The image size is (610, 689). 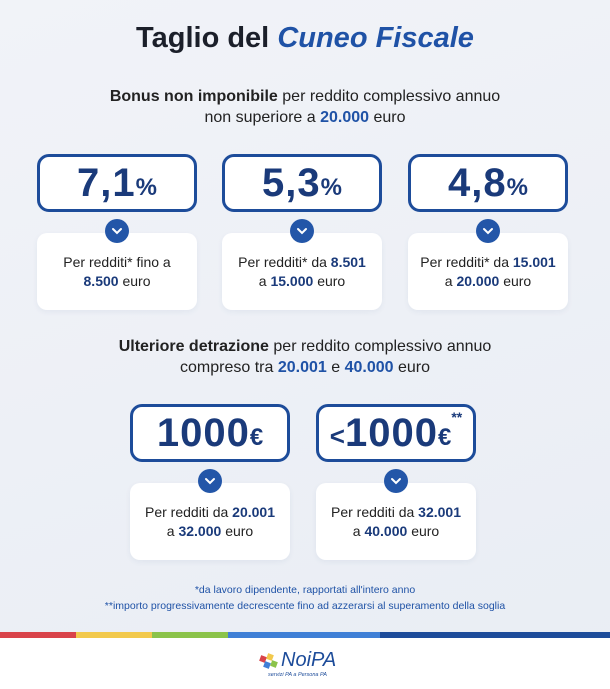 I want to click on description-box: Per redditi* fino a 8.500 euro, so click(x=117, y=271).